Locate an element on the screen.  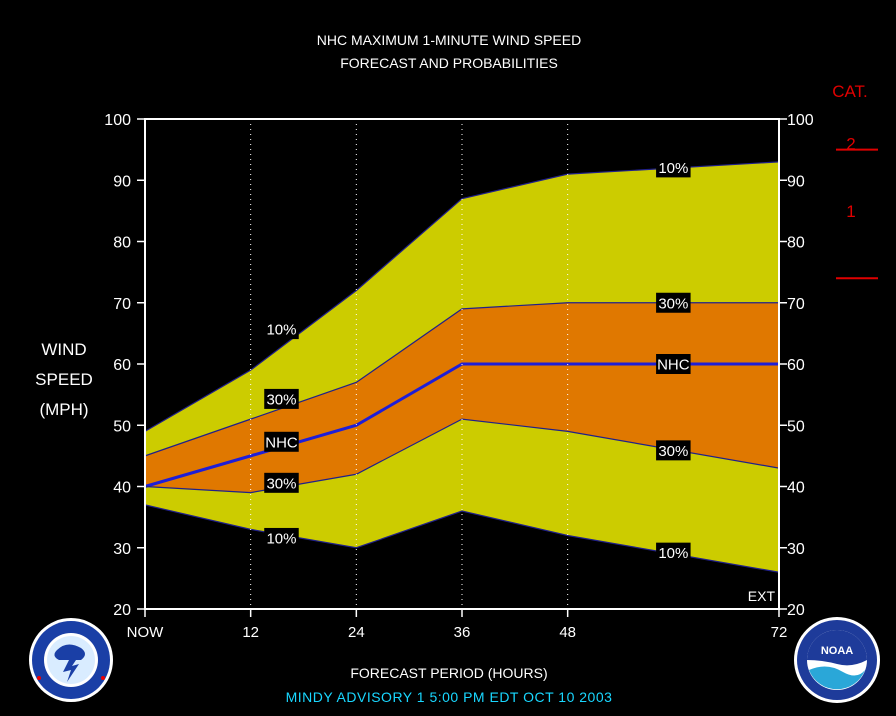
line-30pct-lower is located at coordinates (462, 456).